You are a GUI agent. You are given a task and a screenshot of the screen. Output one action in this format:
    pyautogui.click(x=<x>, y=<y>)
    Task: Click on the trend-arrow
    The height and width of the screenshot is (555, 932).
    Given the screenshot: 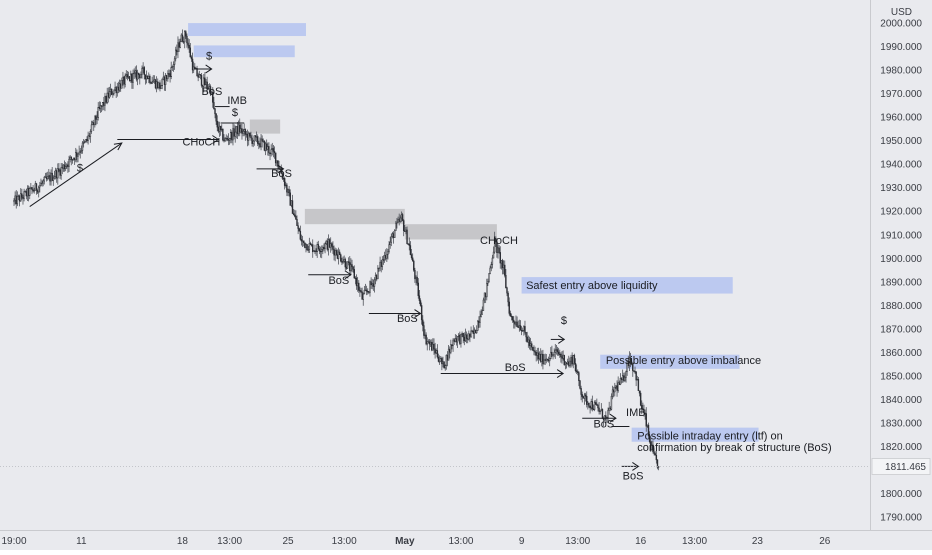 What is the action you would take?
    pyautogui.click(x=76, y=174)
    